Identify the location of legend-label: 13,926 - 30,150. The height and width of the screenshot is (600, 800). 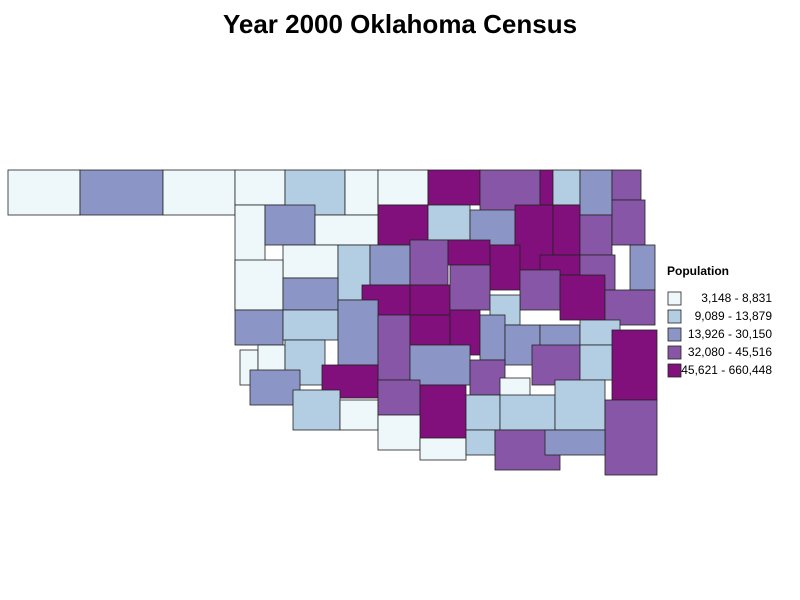
(730, 334).